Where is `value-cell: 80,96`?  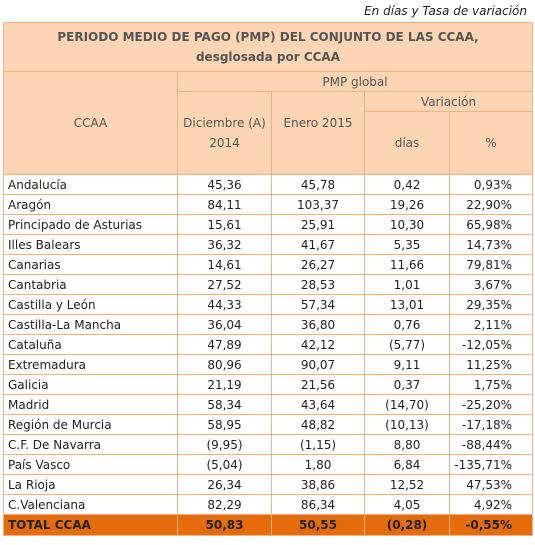 value-cell: 80,96 is located at coordinates (224, 364).